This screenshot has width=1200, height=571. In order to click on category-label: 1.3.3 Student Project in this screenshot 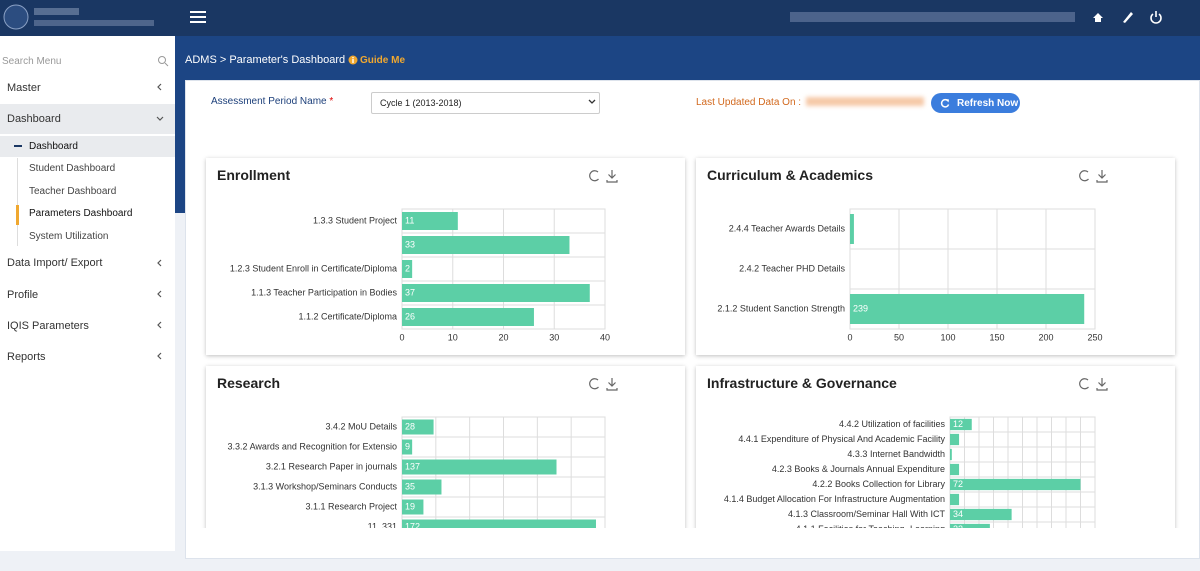, I will do `click(355, 220)`.